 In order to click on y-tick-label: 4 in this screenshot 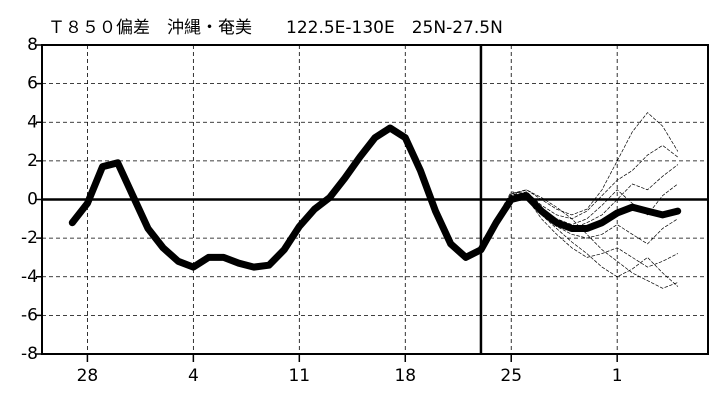, I will do `click(32, 122)`.